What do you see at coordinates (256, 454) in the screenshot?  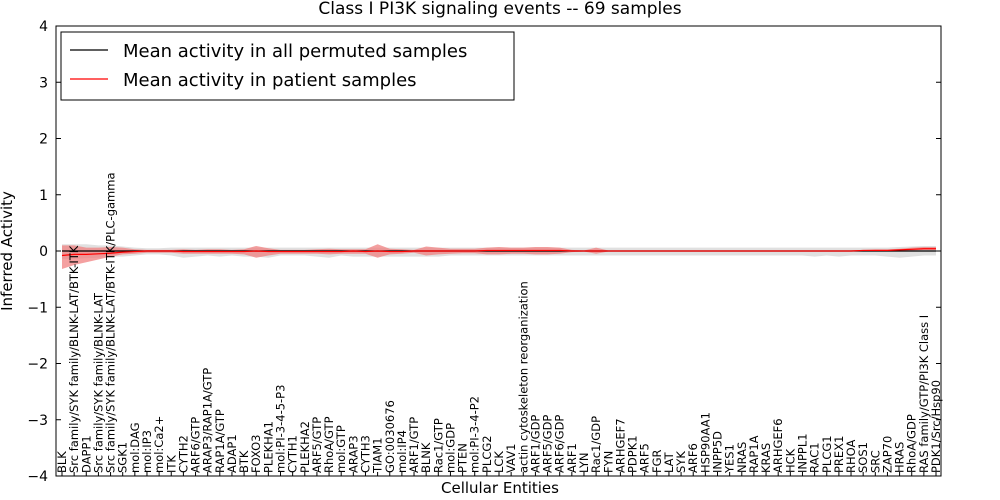 I see `x-tick-label: FOXO3` at bounding box center [256, 454].